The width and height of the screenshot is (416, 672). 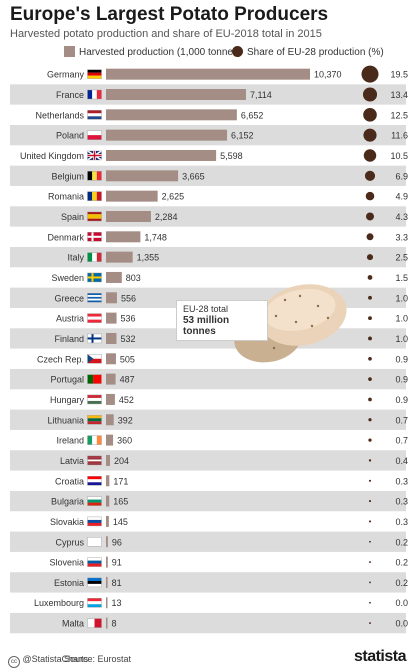 What do you see at coordinates (117, 583) in the screenshot?
I see `production-value-label: 81` at bounding box center [117, 583].